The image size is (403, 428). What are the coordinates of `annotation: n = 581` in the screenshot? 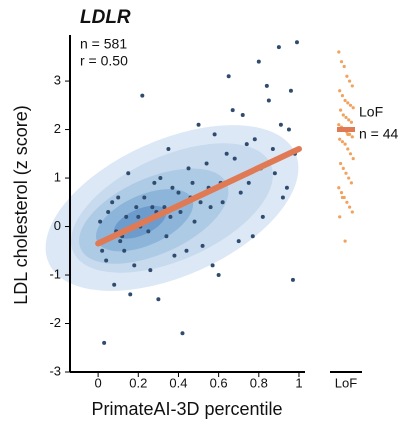 It's located at (103, 44).